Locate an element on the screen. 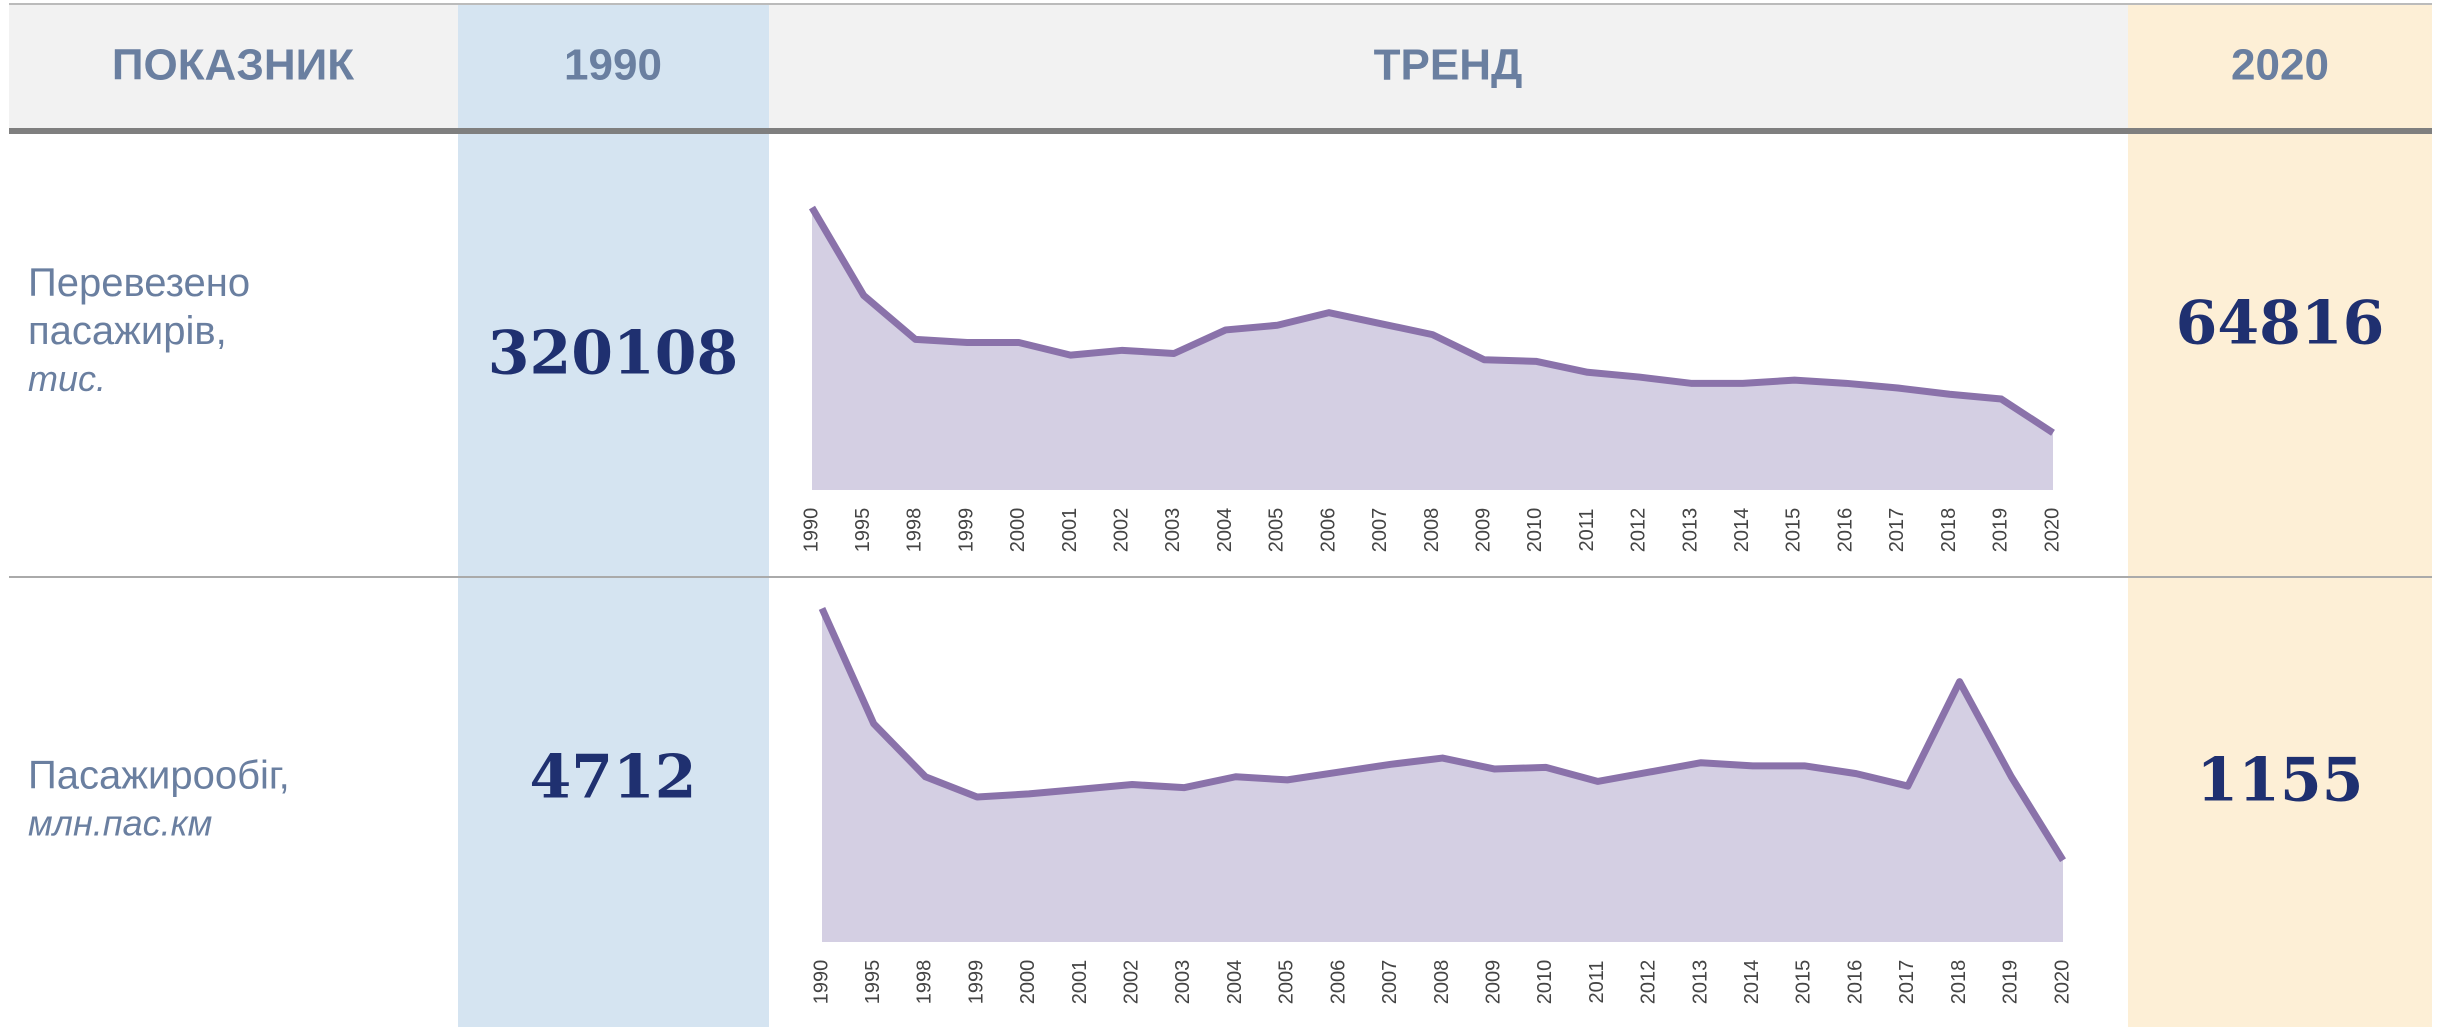 Image resolution: width=2437 pixels, height=1027 pixels. row-label: пасажирів, is located at coordinates (127, 331).